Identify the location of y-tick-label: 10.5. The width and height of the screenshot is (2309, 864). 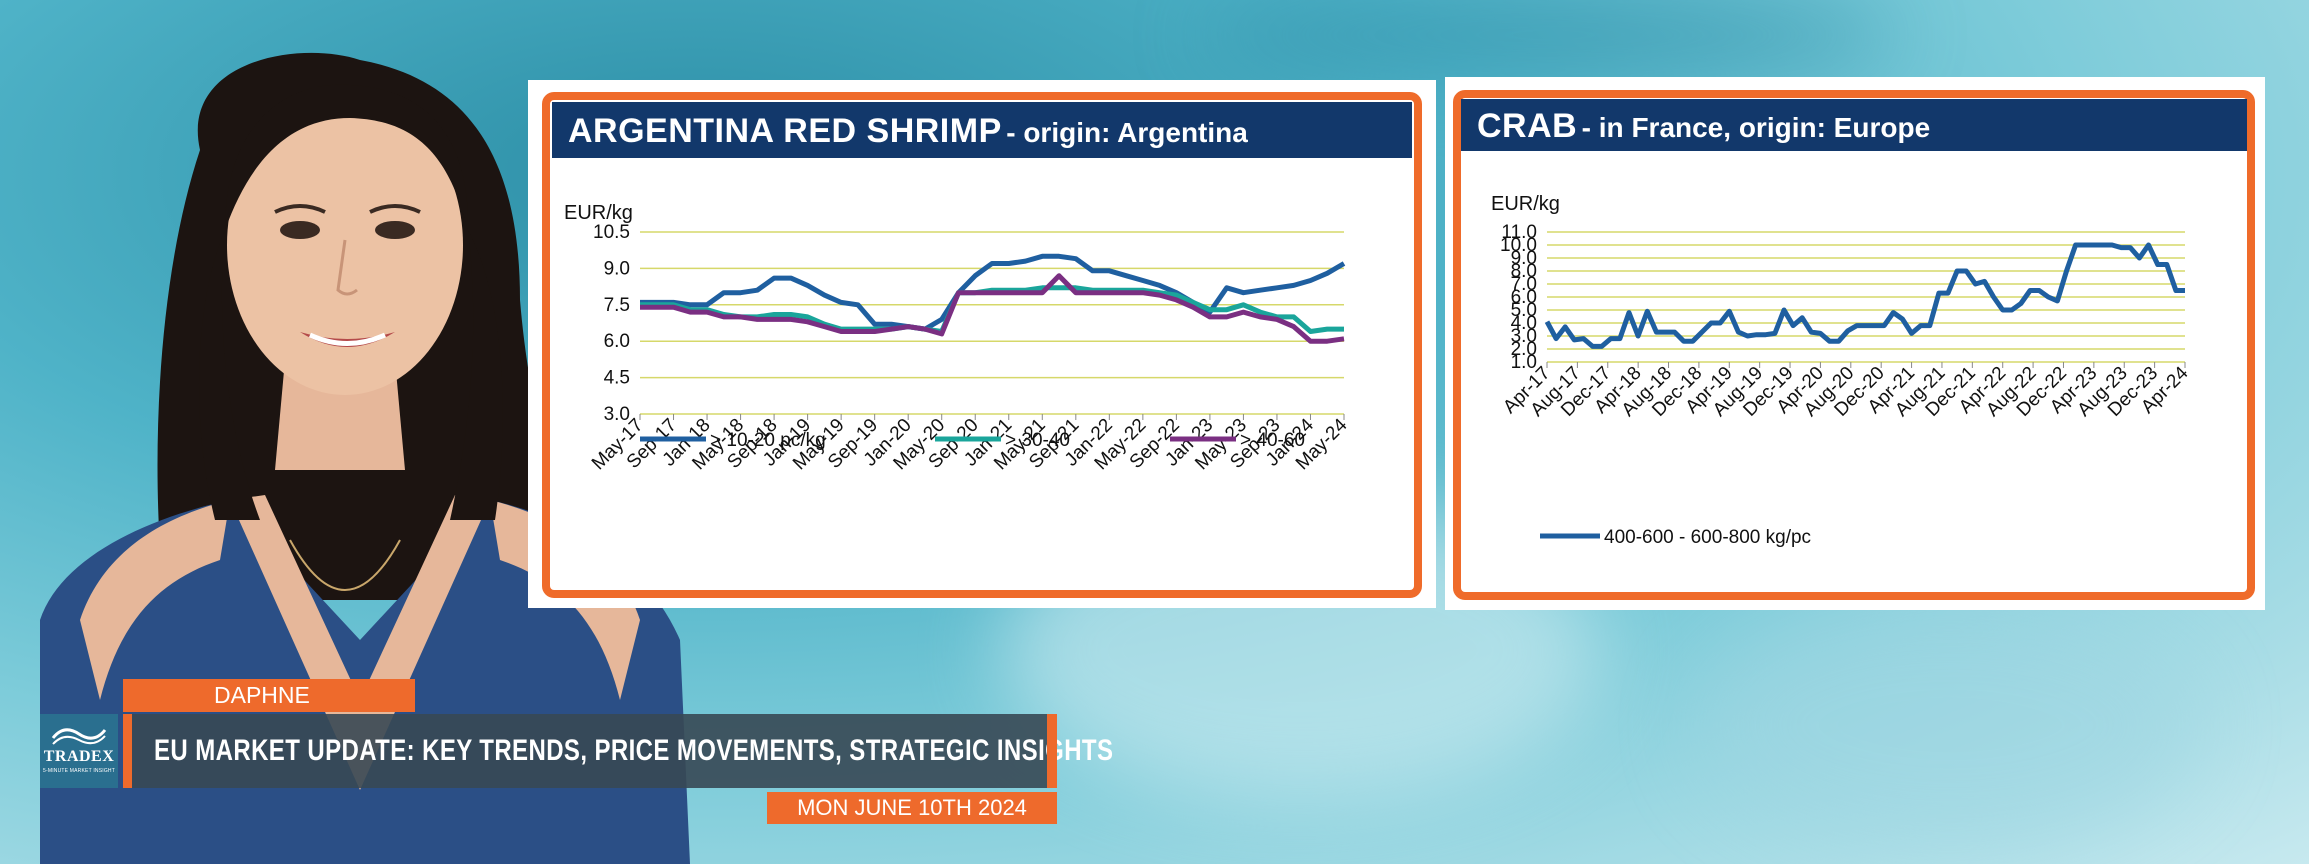
(611, 232).